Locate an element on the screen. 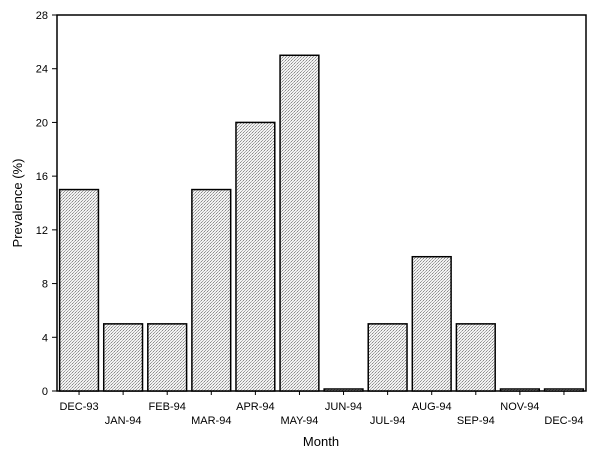 This screenshot has height=450, width=598. y-tick-label: 20 is located at coordinates (42, 123).